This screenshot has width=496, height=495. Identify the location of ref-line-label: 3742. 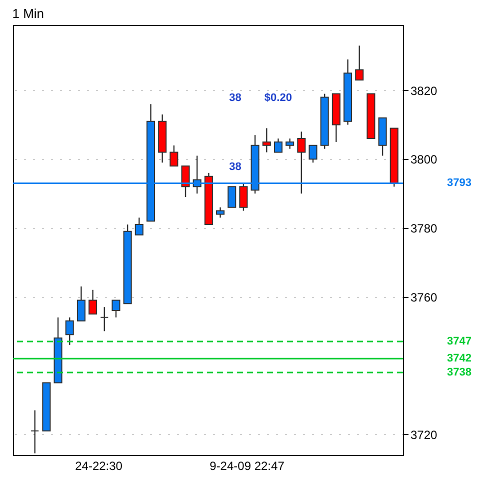
(459, 358).